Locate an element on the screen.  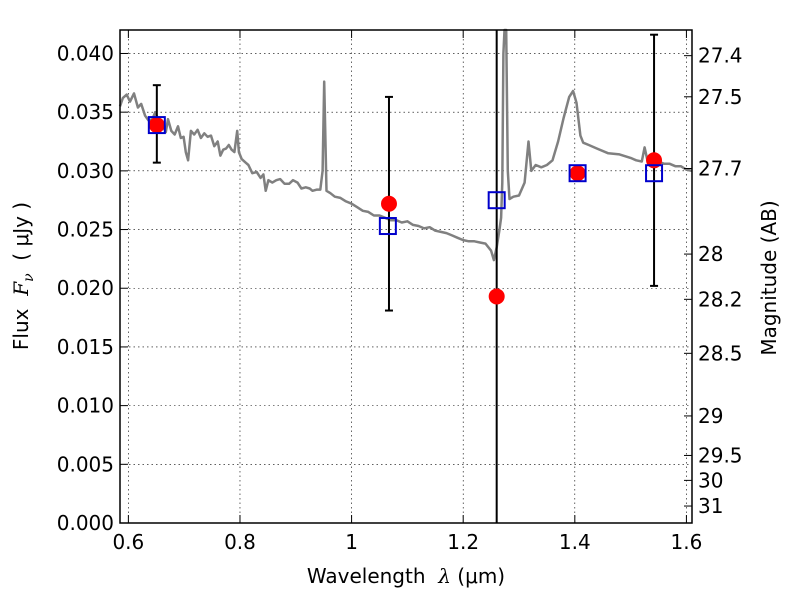
x-tick-label: 0.8 is located at coordinates (240, 542).